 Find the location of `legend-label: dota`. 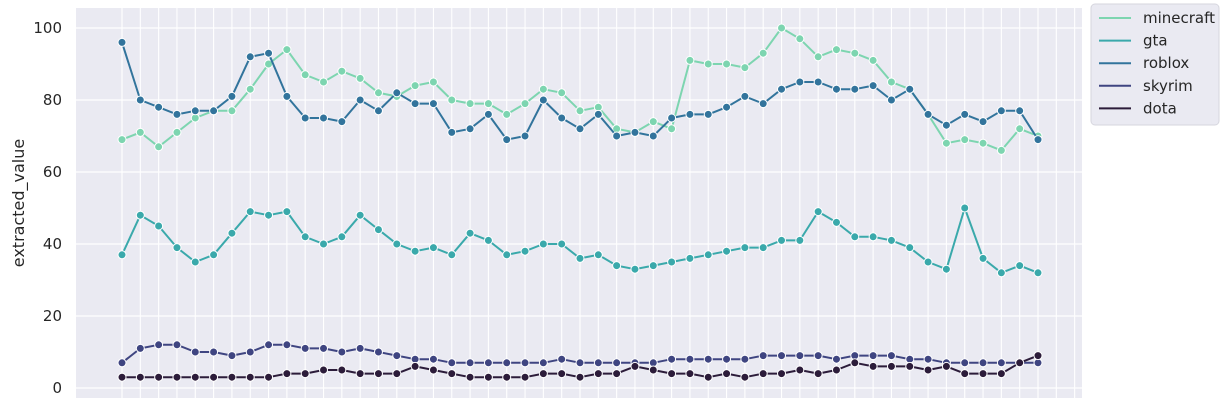

legend-label: dota is located at coordinates (1160, 108).